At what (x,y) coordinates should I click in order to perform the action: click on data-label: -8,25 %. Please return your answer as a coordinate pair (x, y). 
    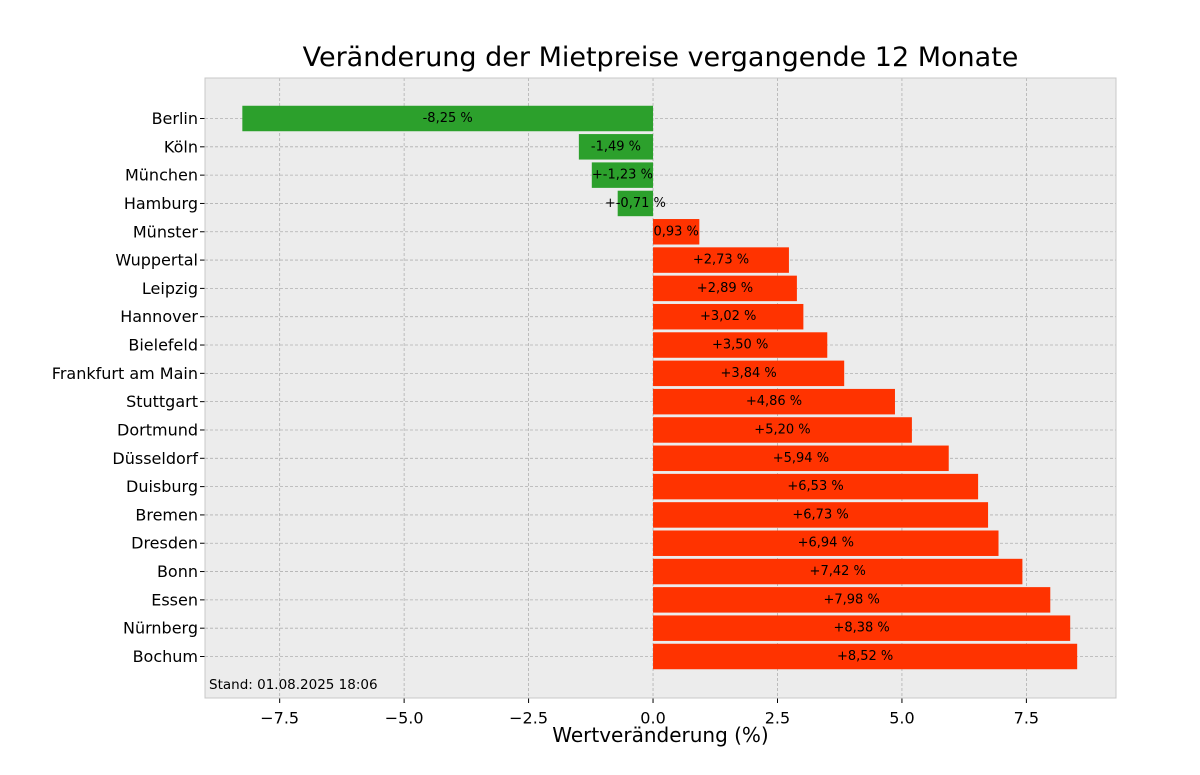
    Looking at the image, I should click on (448, 118).